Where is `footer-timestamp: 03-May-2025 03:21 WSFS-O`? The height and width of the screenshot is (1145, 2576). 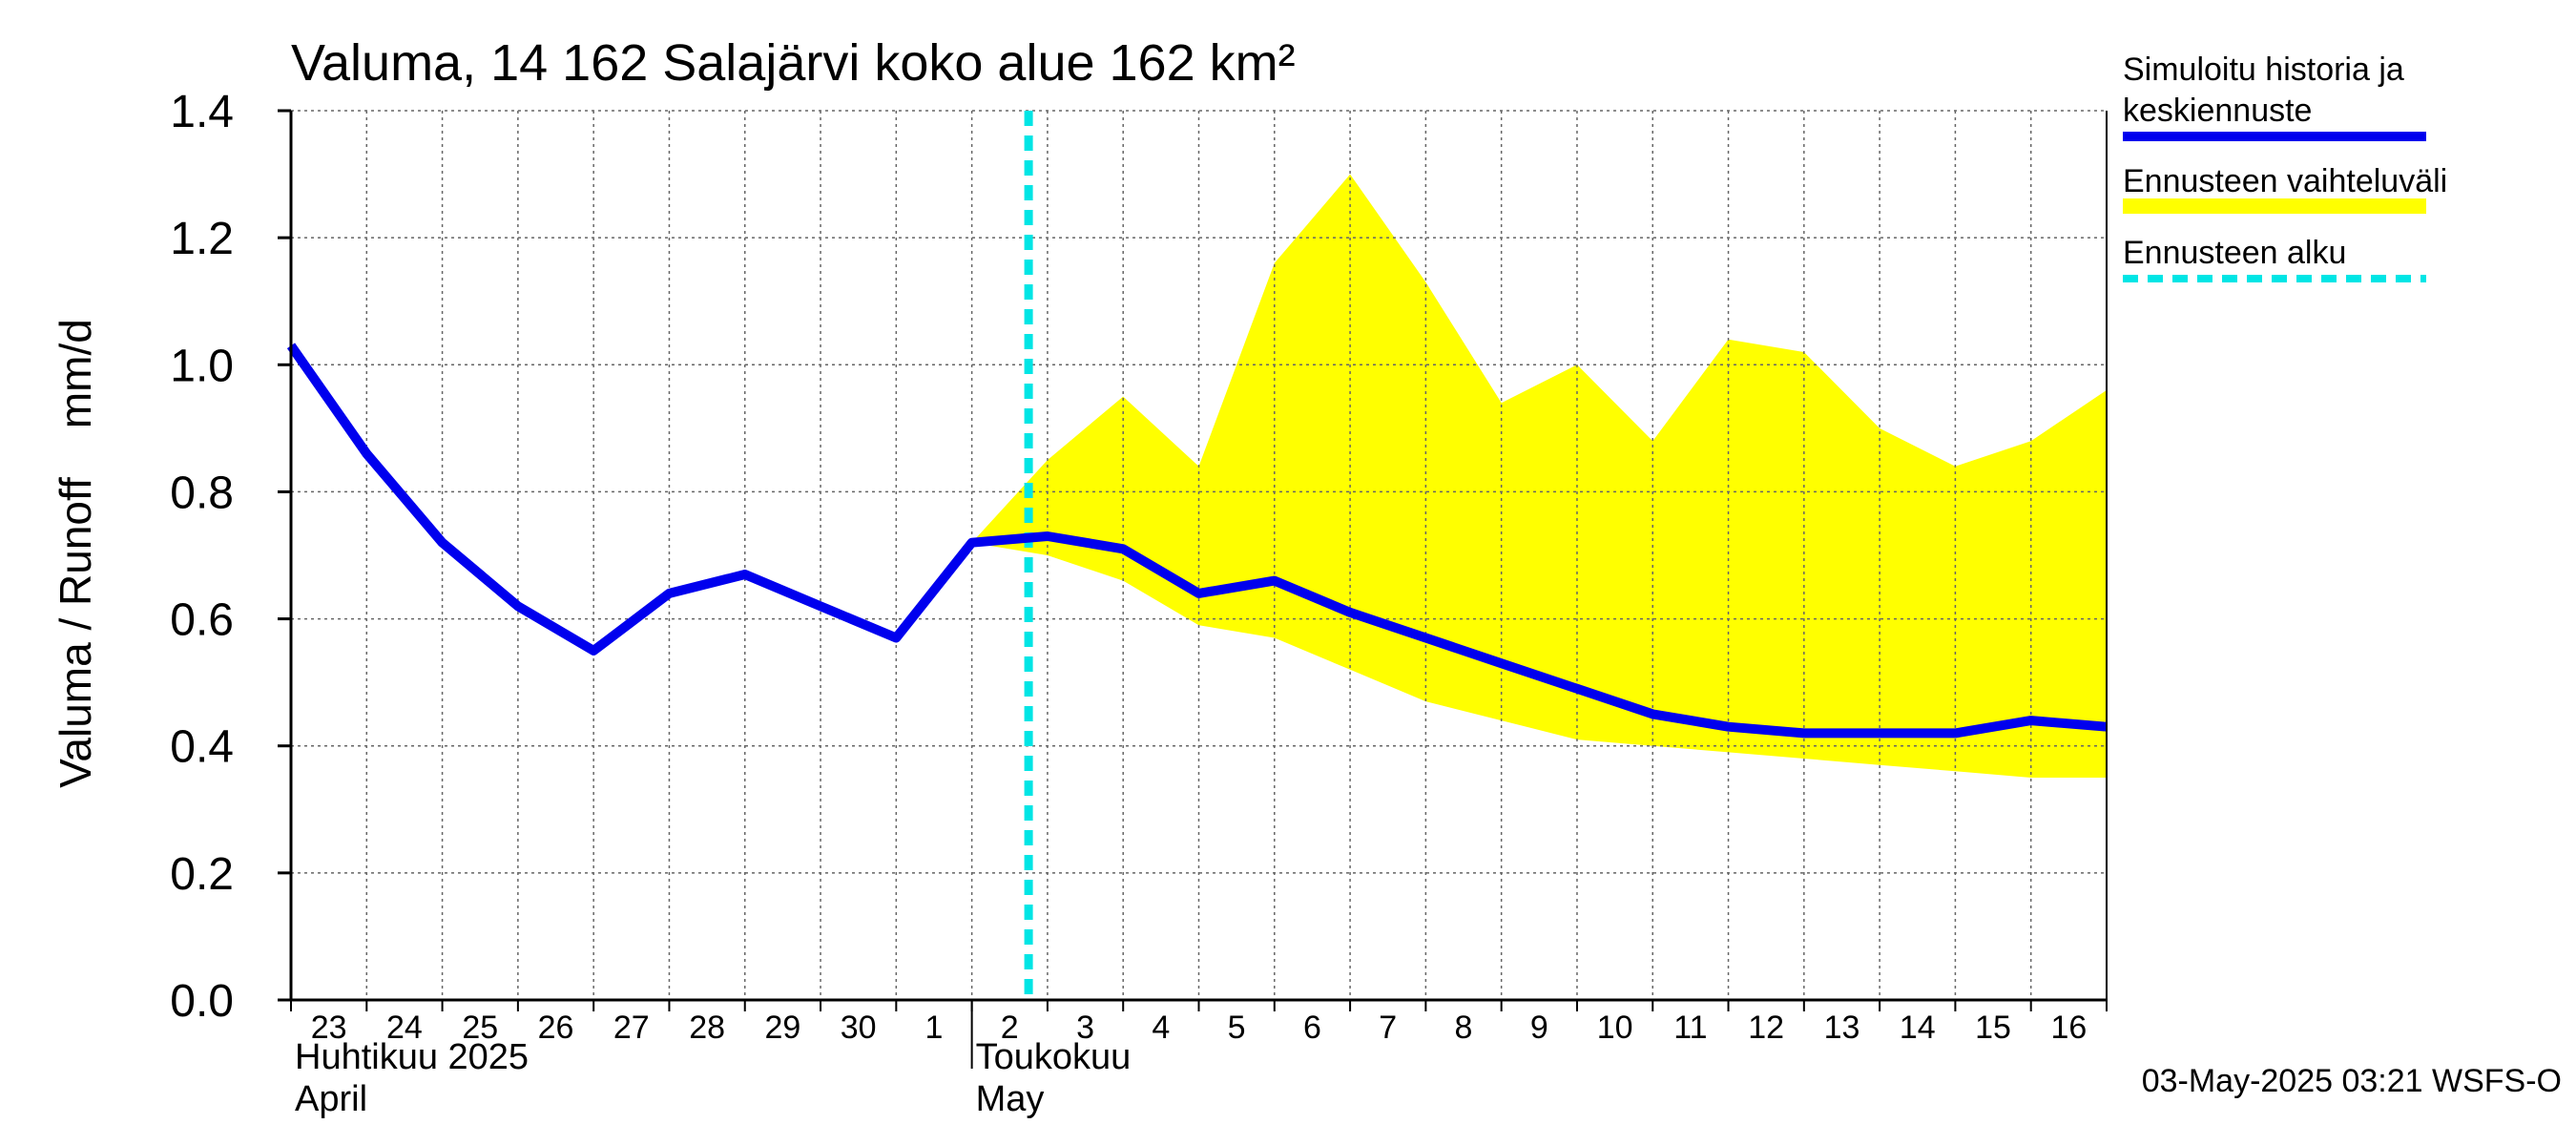
footer-timestamp: 03-May-2025 03:21 WSFS-O is located at coordinates (2352, 1081).